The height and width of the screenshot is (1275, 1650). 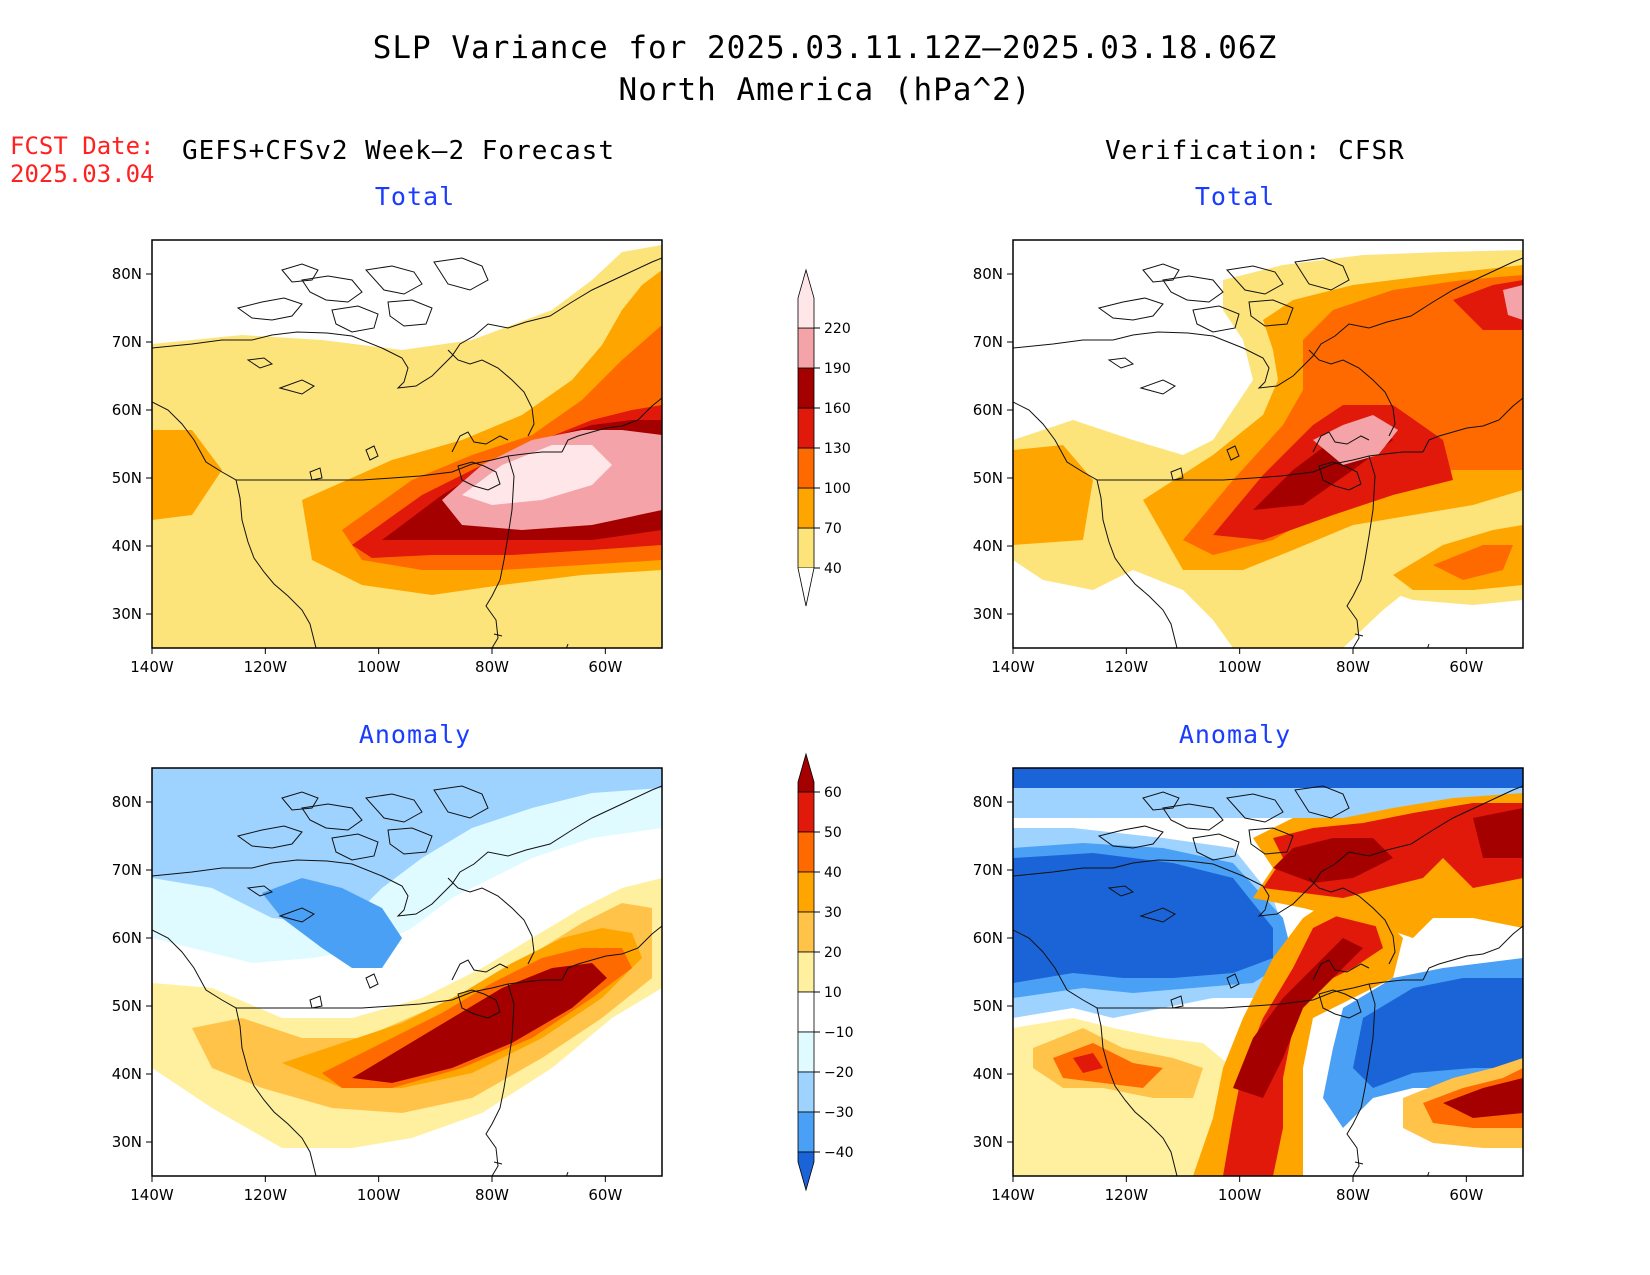 I want to click on forecast-total-frame, so click(x=407, y=444).